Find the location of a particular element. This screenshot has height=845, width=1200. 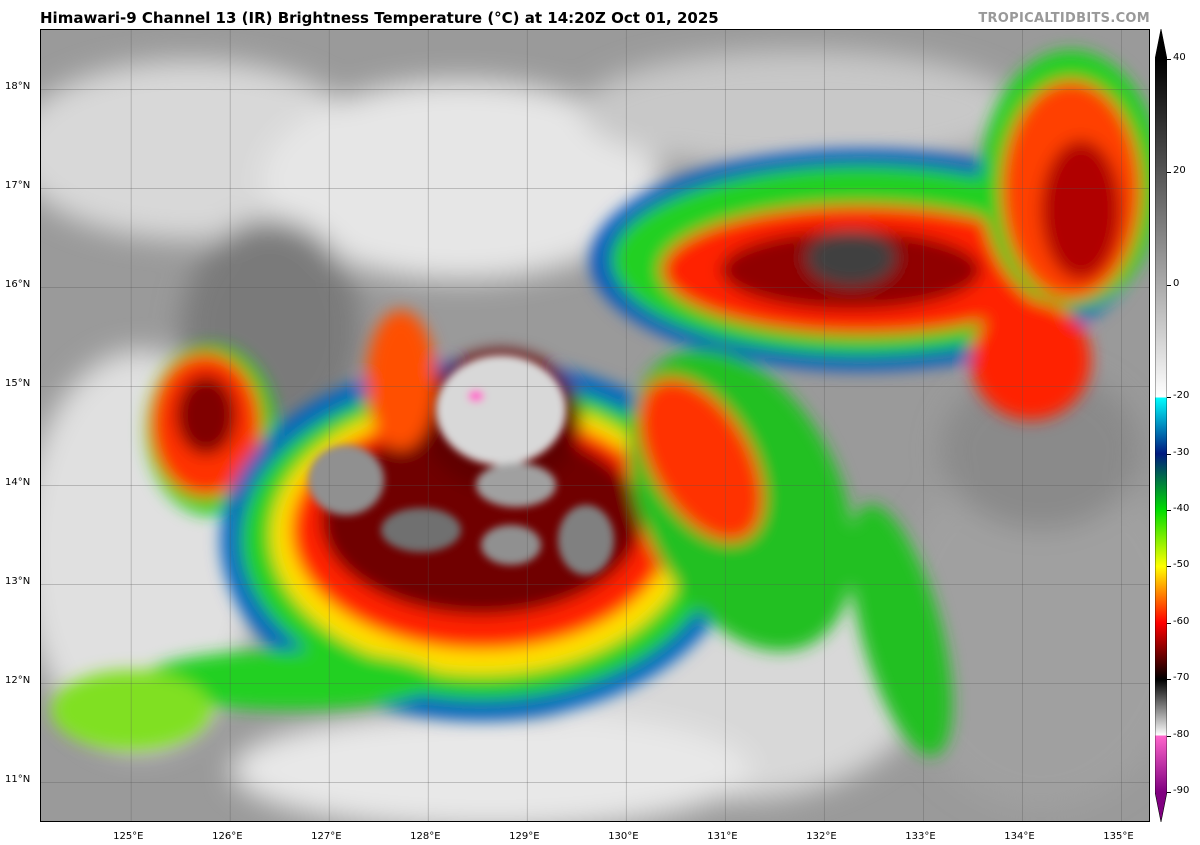

longitude-tick-label: 128°E is located at coordinates (425, 836).